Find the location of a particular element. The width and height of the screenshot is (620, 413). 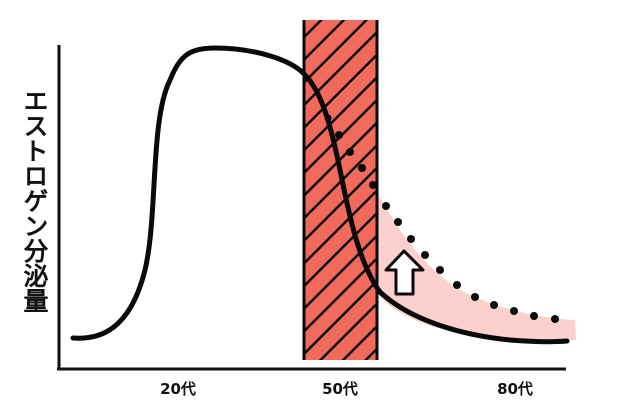

x-tick-50s: 50代 is located at coordinates (340, 389).